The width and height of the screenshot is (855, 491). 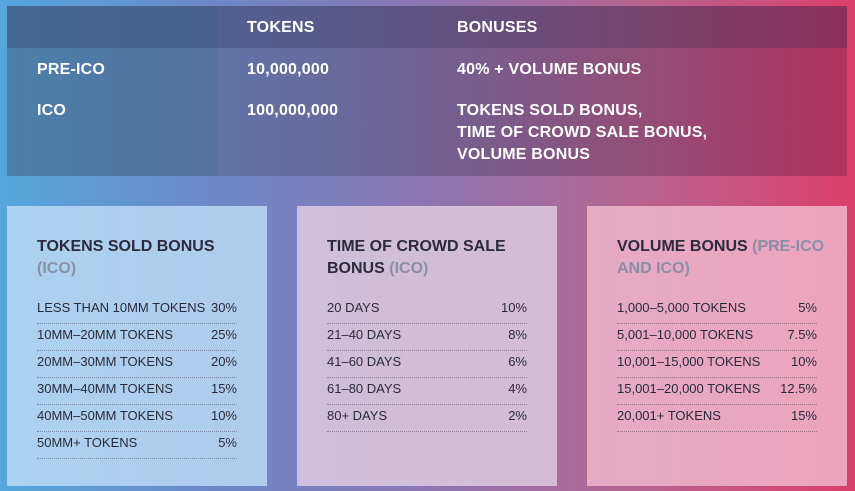 I want to click on tier-value: 30%, so click(x=223, y=307).